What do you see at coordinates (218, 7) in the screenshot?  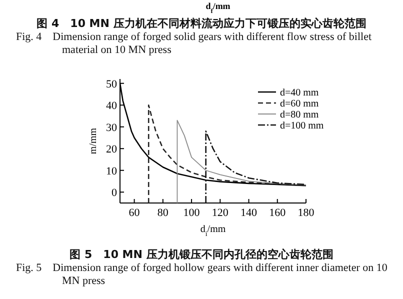 I see `text: d$_{f}$/mm` at bounding box center [218, 7].